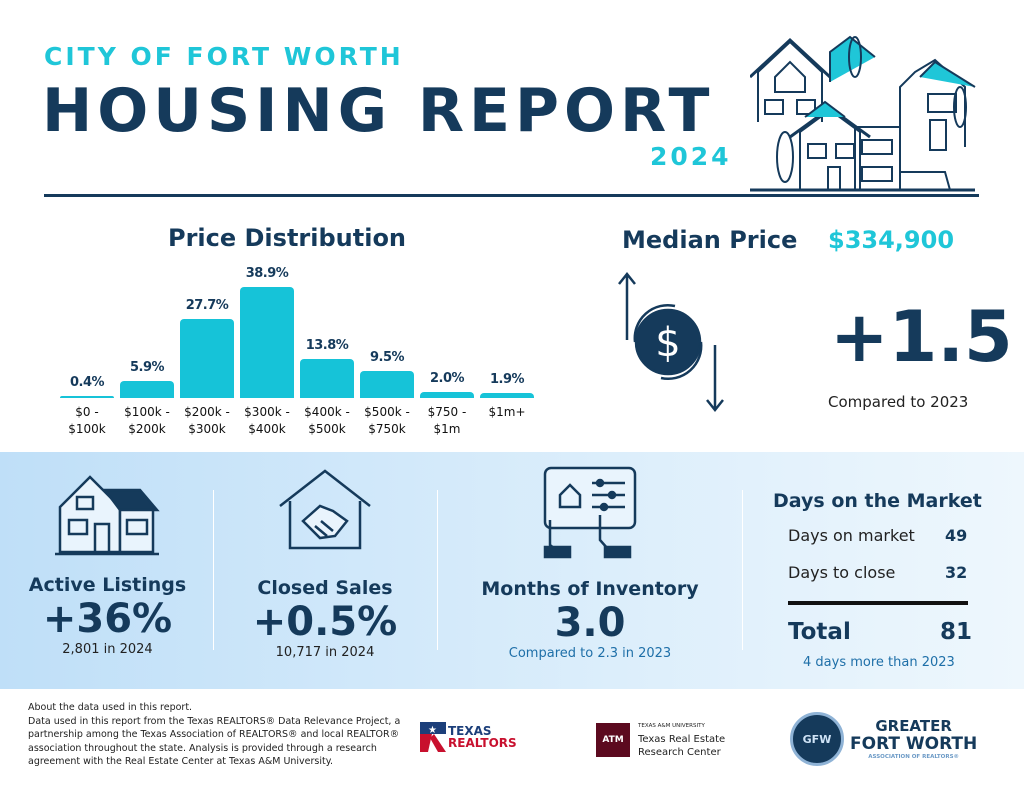 The height and width of the screenshot is (791, 1024). Describe the element at coordinates (267, 274) in the screenshot. I see `bar-value-label: 38.9%` at that location.